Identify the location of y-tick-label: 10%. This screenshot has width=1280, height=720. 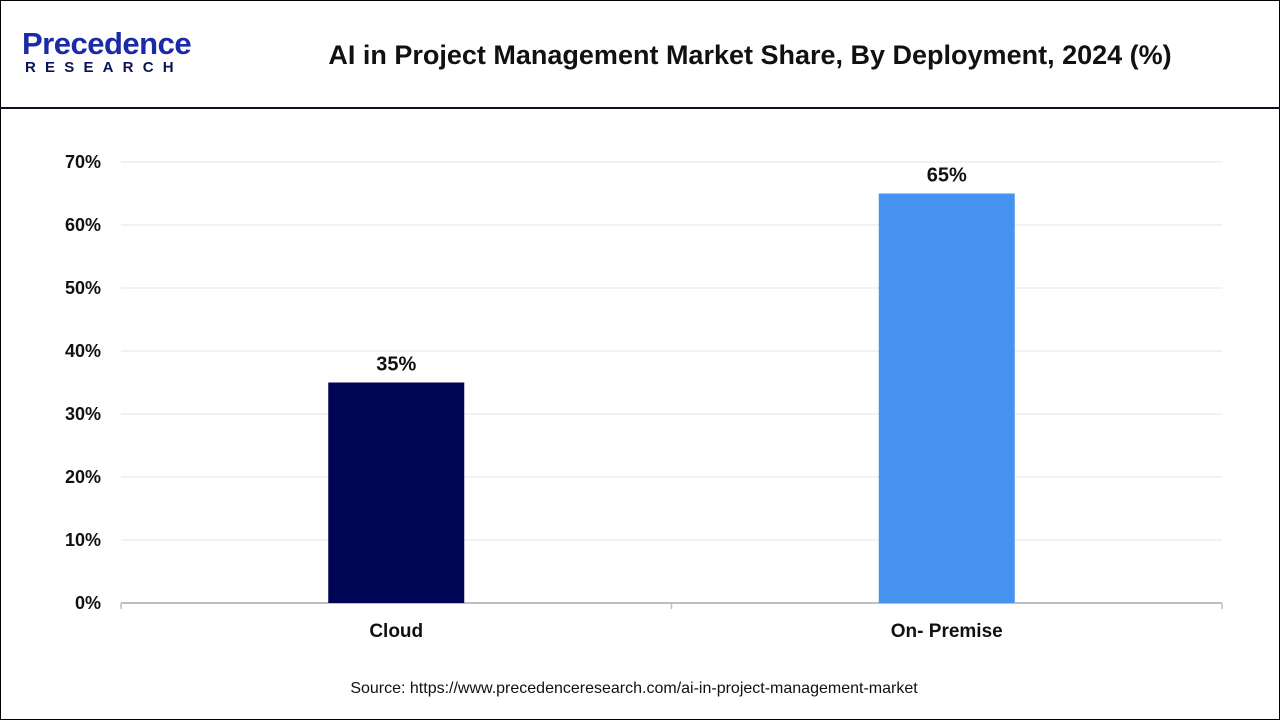
(83, 540).